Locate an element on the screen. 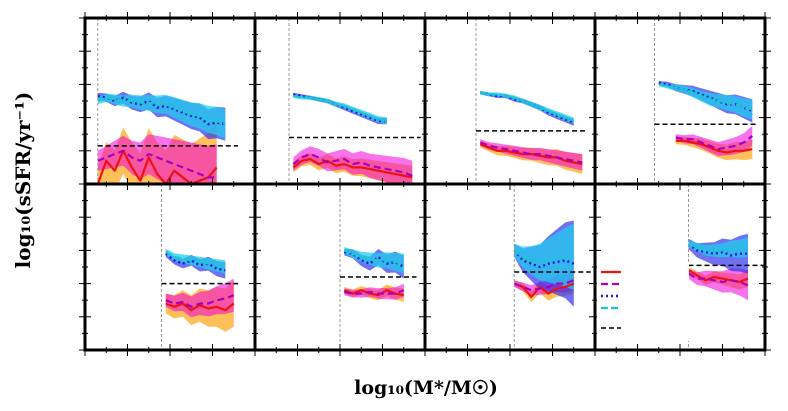 The image size is (788, 411). legend-background is located at coordinates (643, 302).